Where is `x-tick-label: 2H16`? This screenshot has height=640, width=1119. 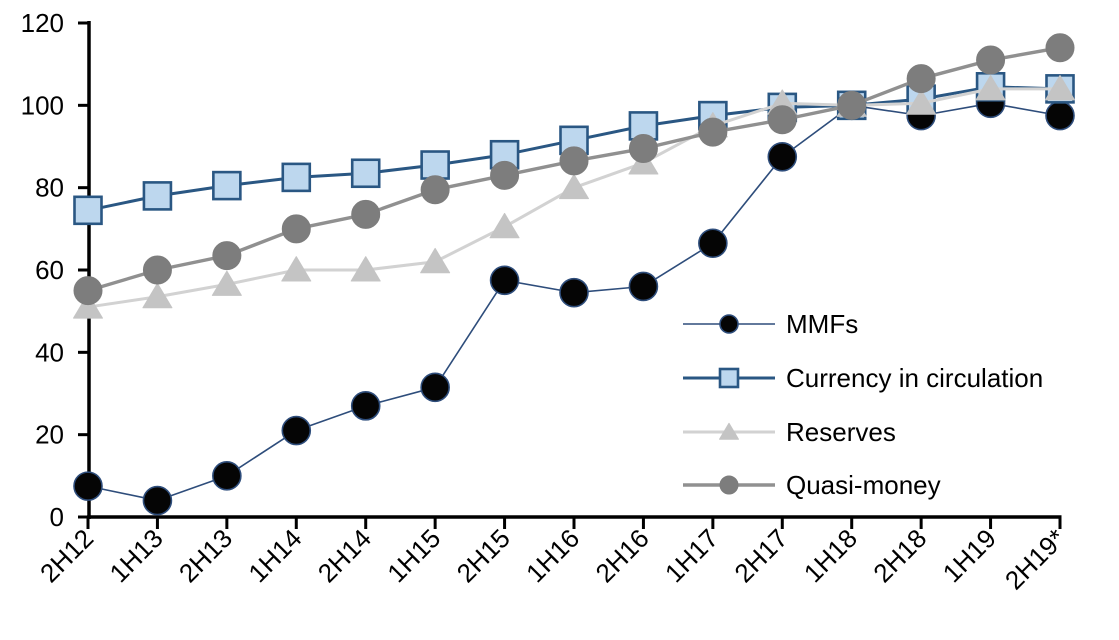
x-tick-label: 2H16 is located at coordinates (622, 555).